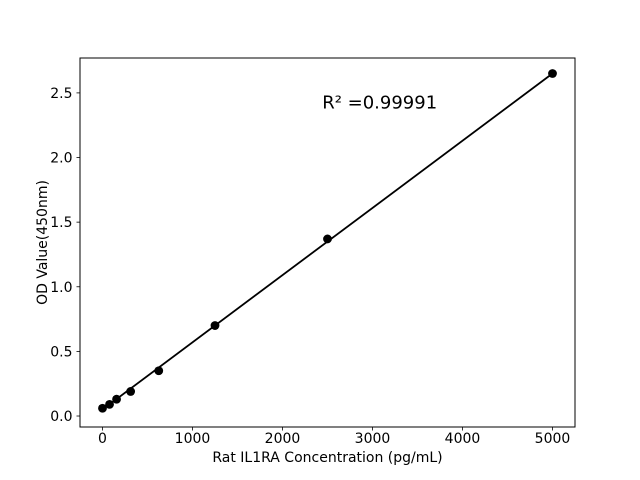  I want to click on y-tick-label: 1.0, so click(61, 288).